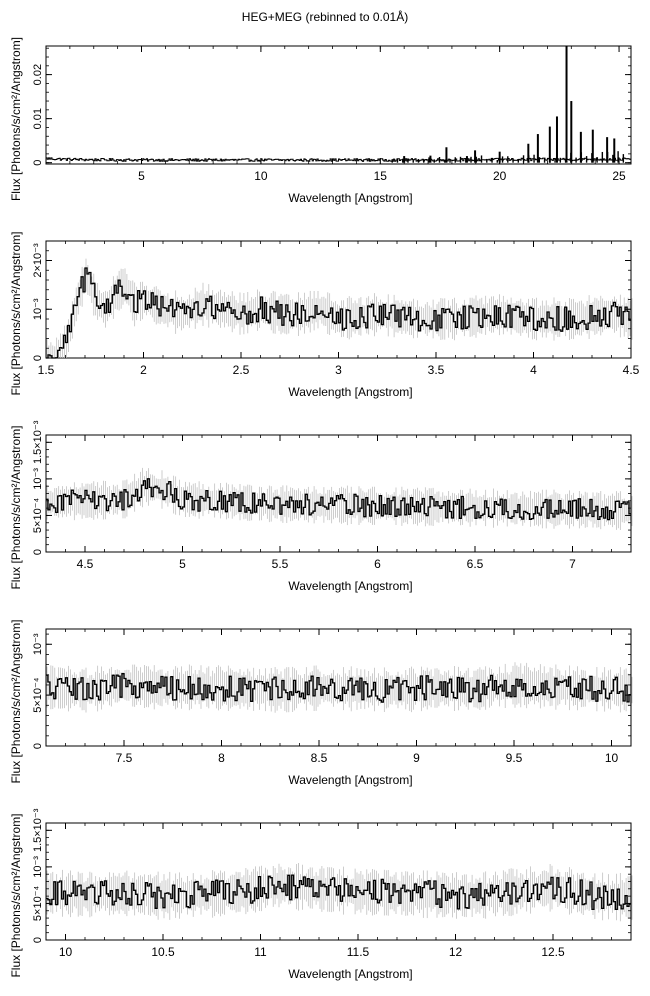 The image size is (650, 996). What do you see at coordinates (500, 176) in the screenshot?
I see `x-tick-label: 20` at bounding box center [500, 176].